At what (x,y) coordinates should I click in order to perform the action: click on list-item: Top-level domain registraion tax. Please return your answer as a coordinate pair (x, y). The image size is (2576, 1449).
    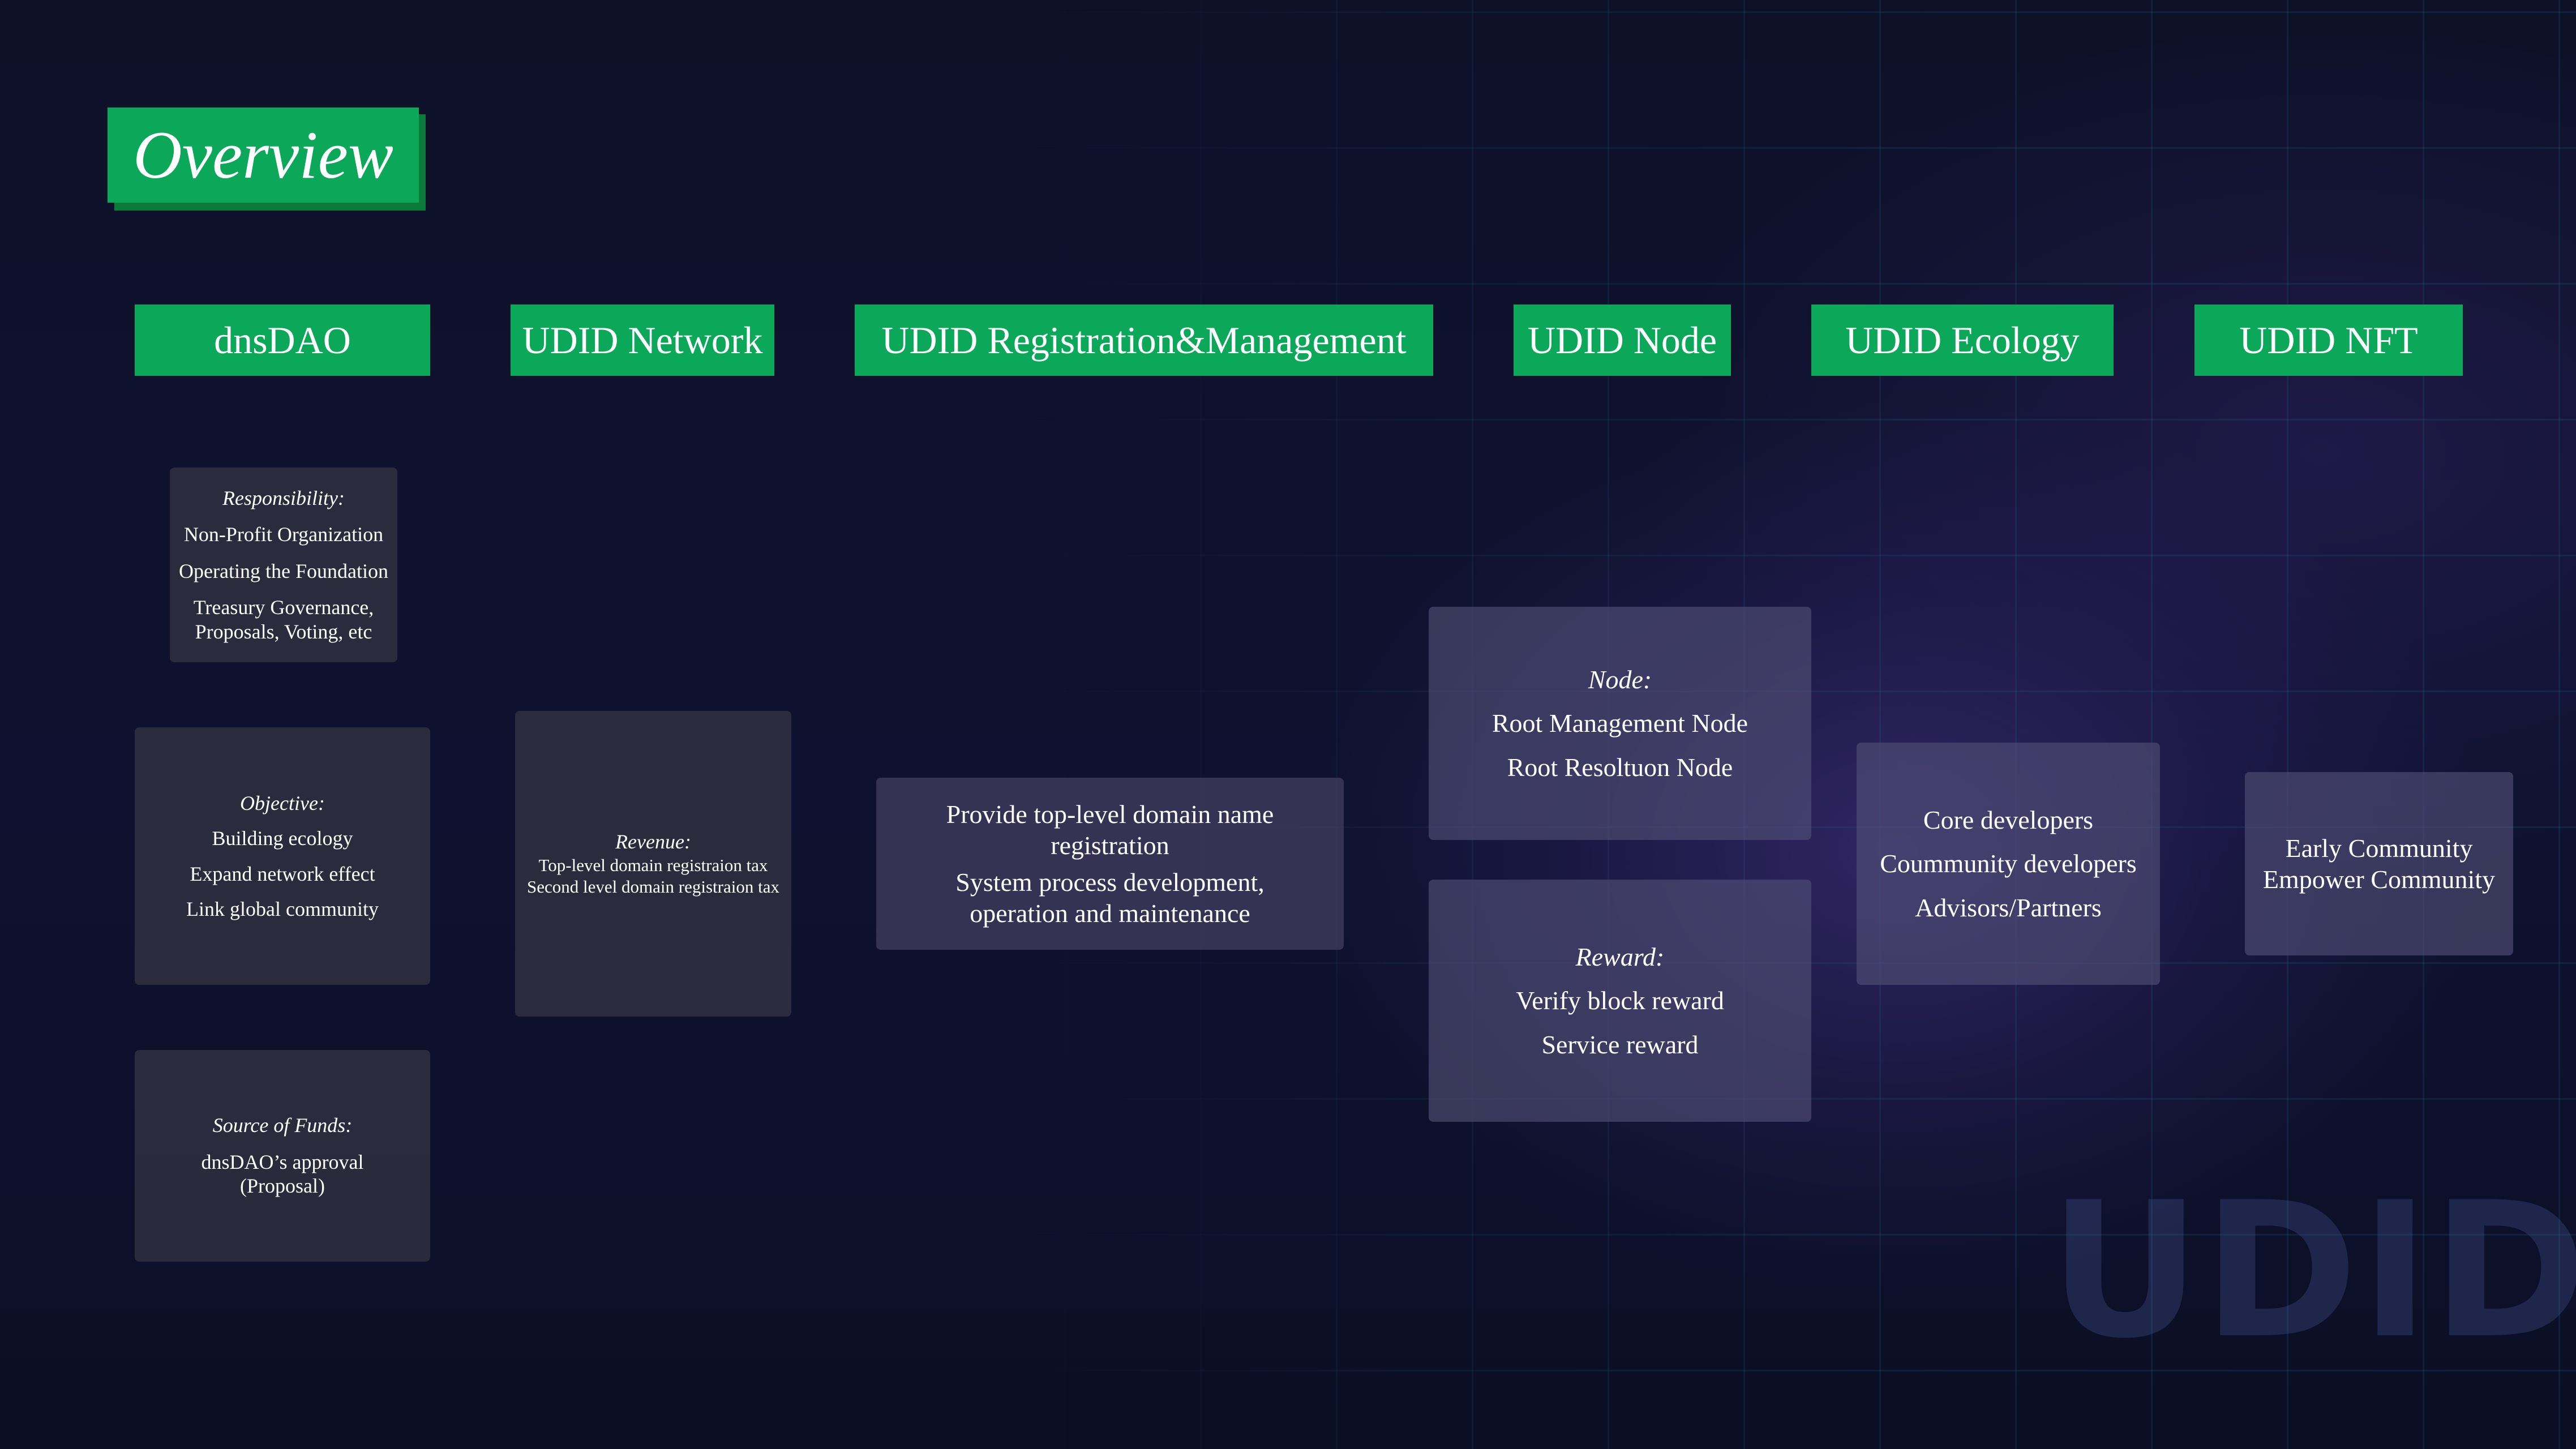
    Looking at the image, I should click on (653, 865).